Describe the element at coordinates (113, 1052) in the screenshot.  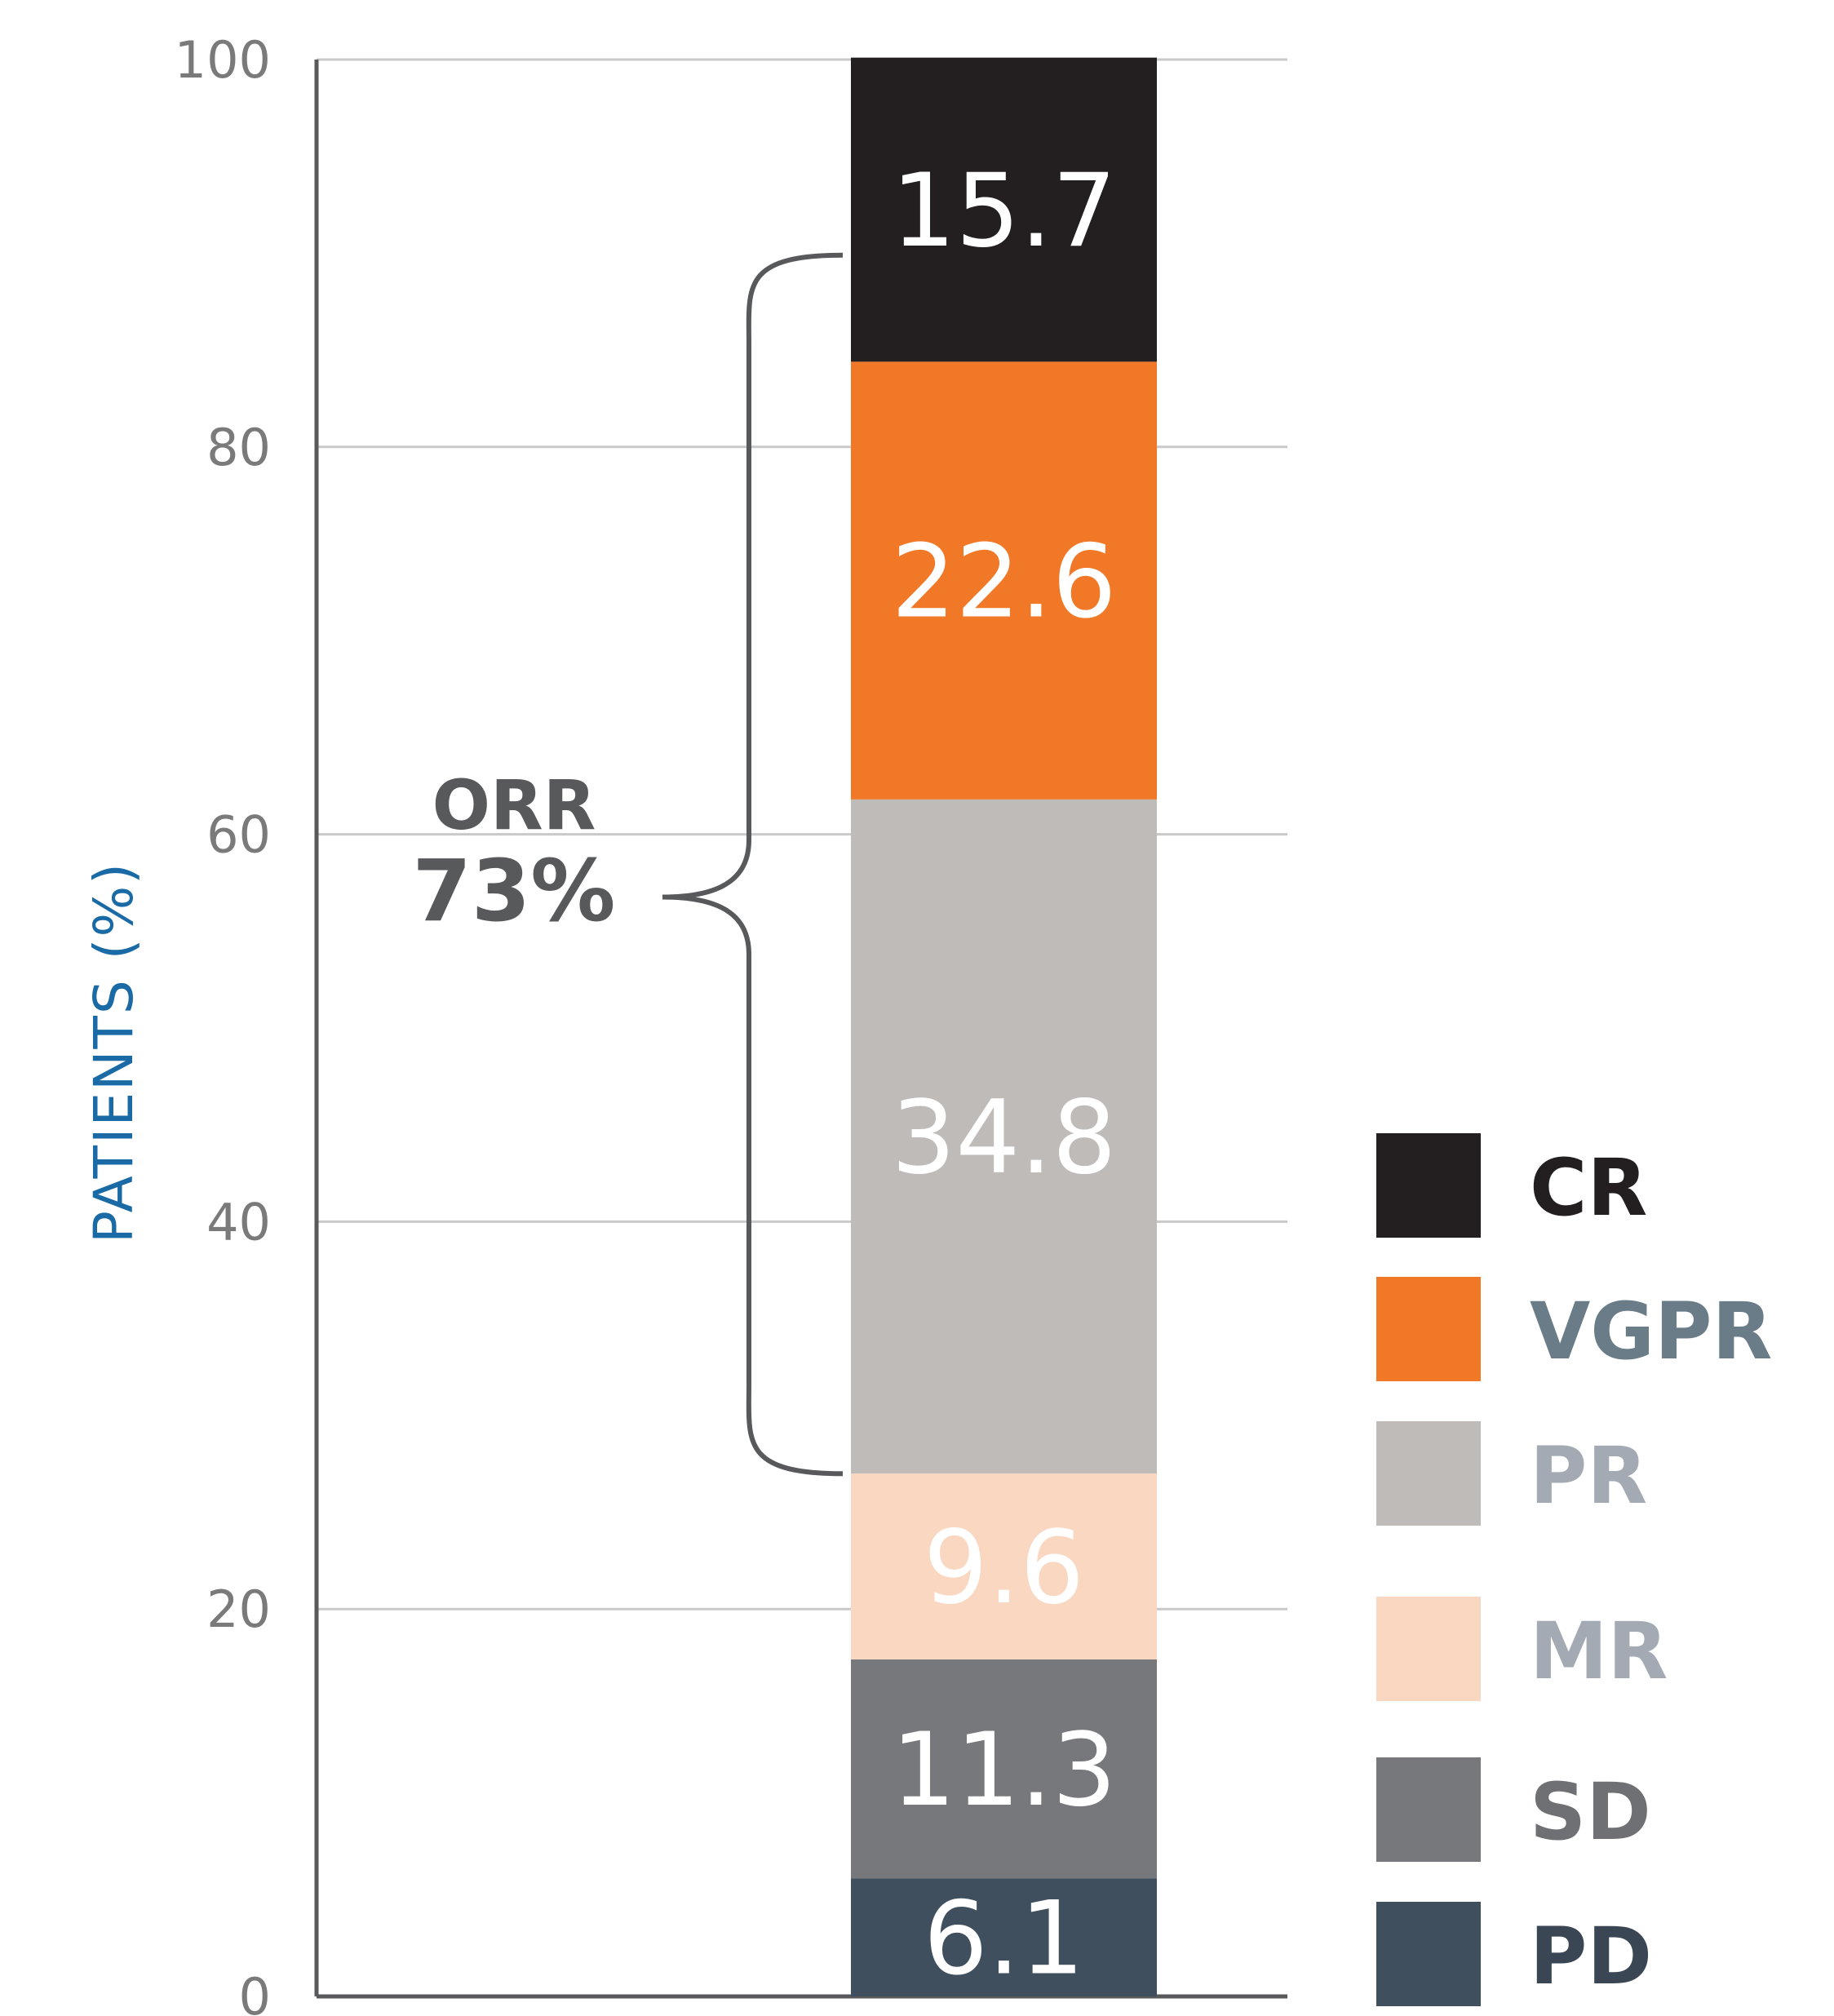
I see `y-axis-label: PATIENTS (%)` at that location.